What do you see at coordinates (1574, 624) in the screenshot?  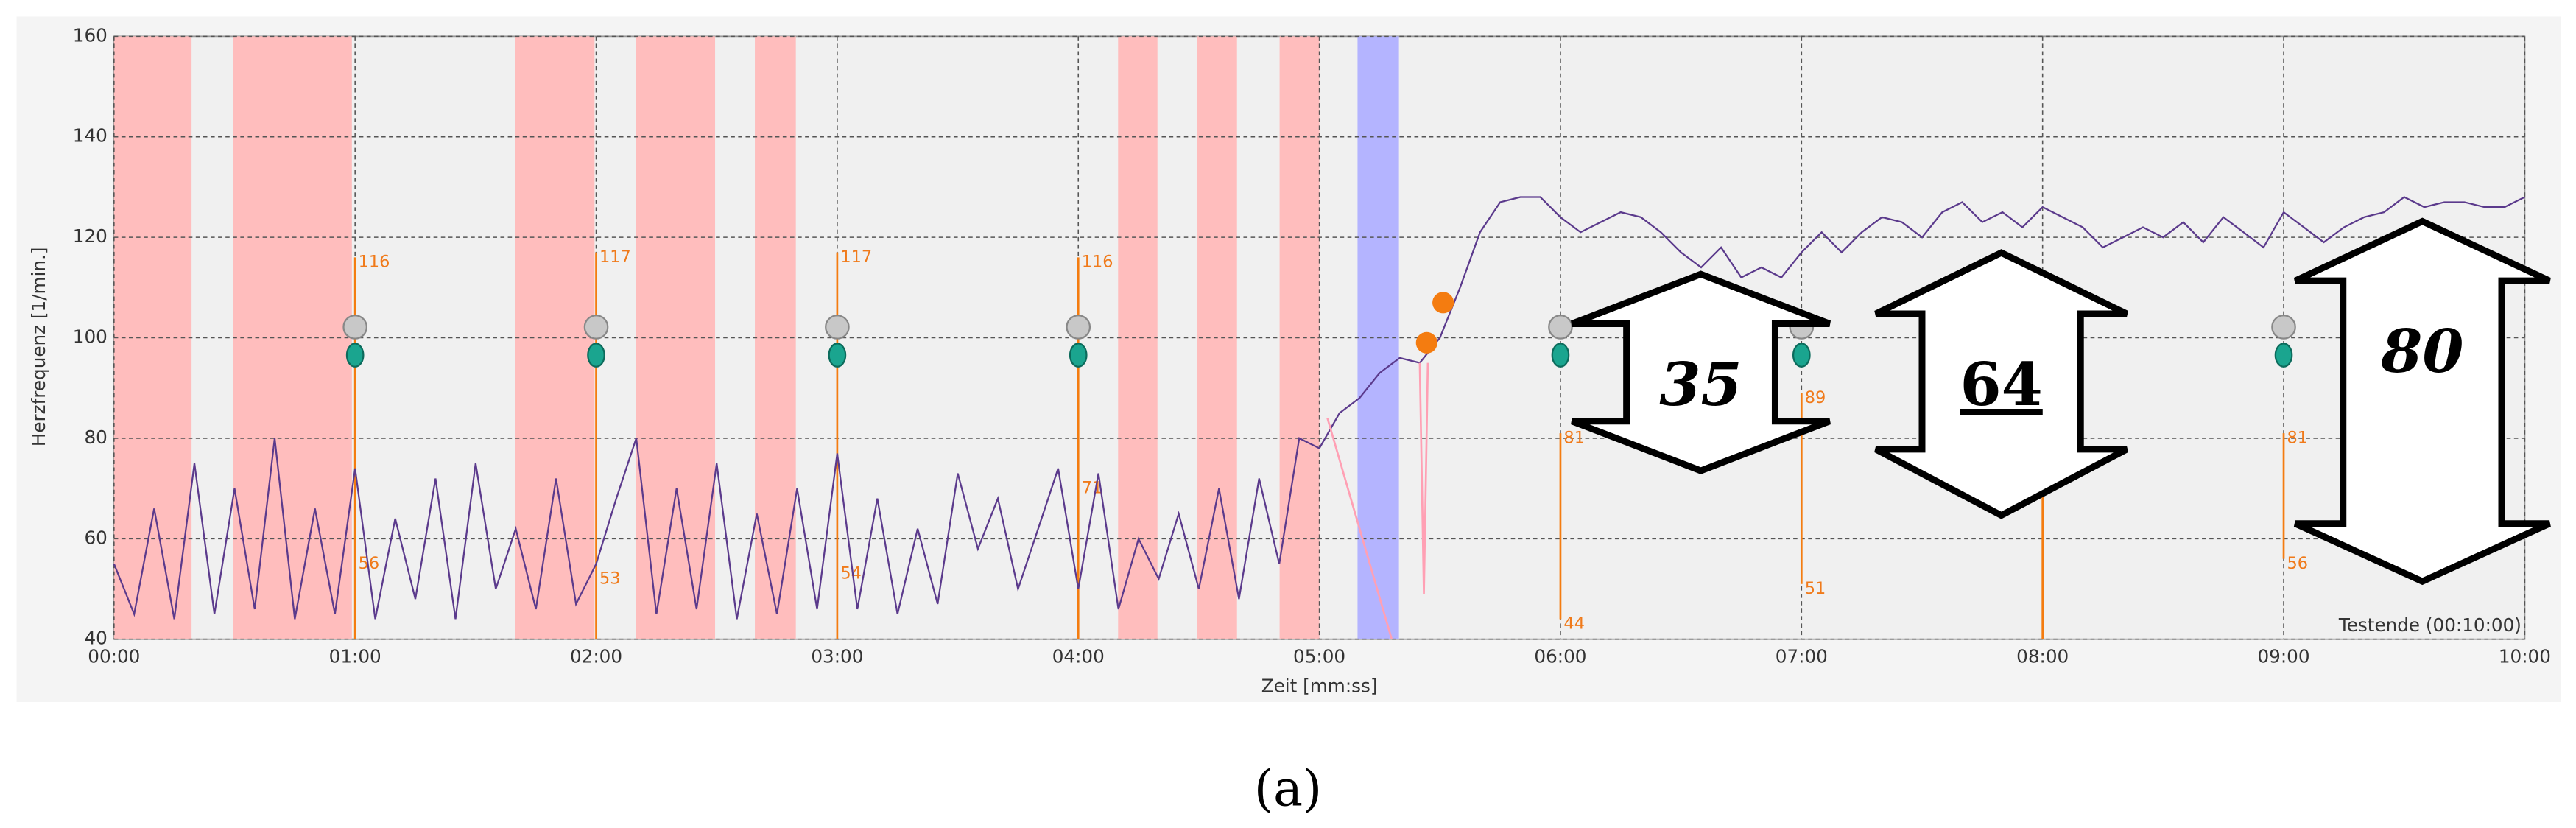 I see `marker-label: 44` at bounding box center [1574, 624].